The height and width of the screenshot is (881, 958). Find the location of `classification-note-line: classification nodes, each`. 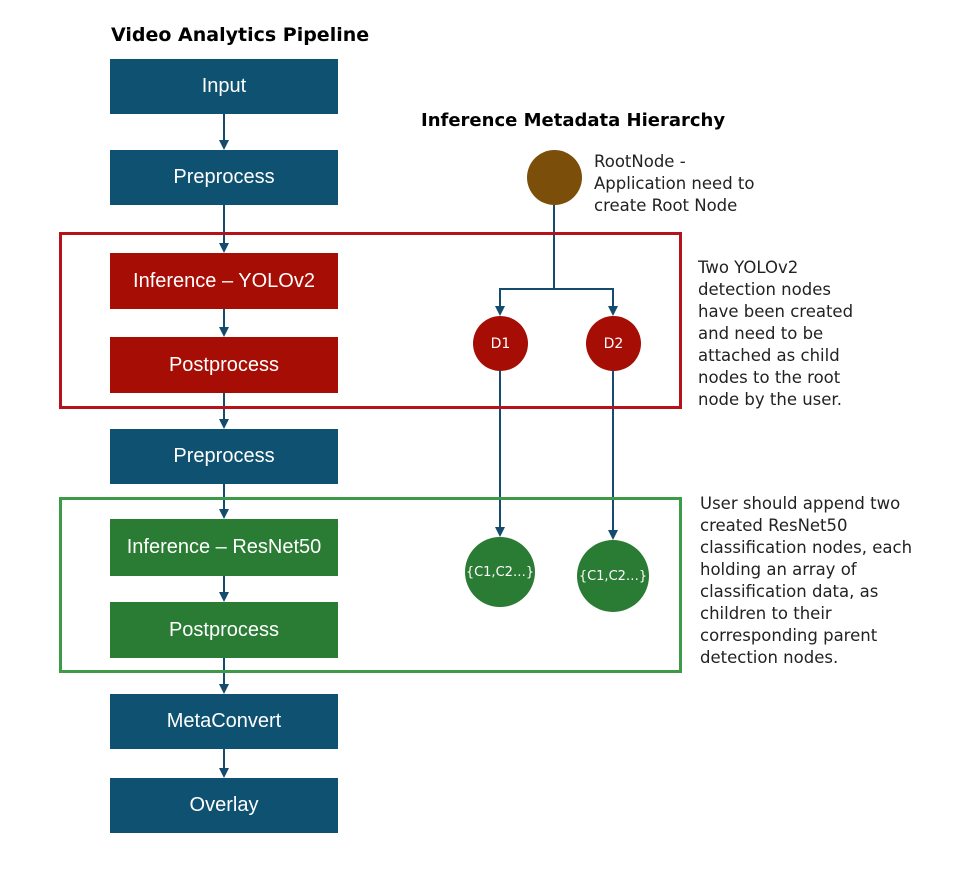

classification-note-line: classification nodes, each is located at coordinates (806, 547).